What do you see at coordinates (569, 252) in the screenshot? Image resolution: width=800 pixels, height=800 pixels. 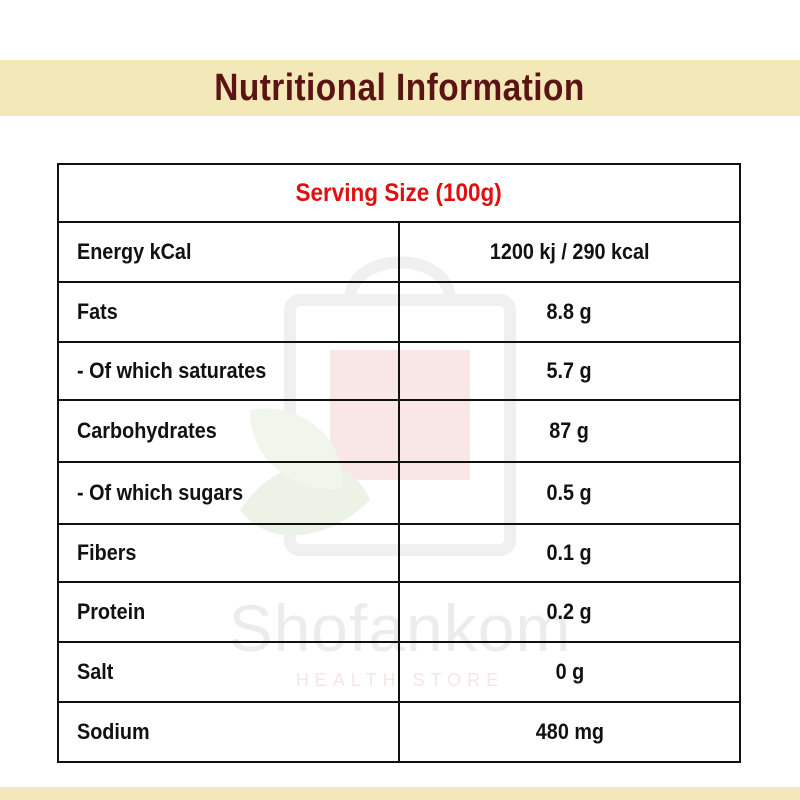 I see `nutrient-value: 1200 kj / 290 kcal` at bounding box center [569, 252].